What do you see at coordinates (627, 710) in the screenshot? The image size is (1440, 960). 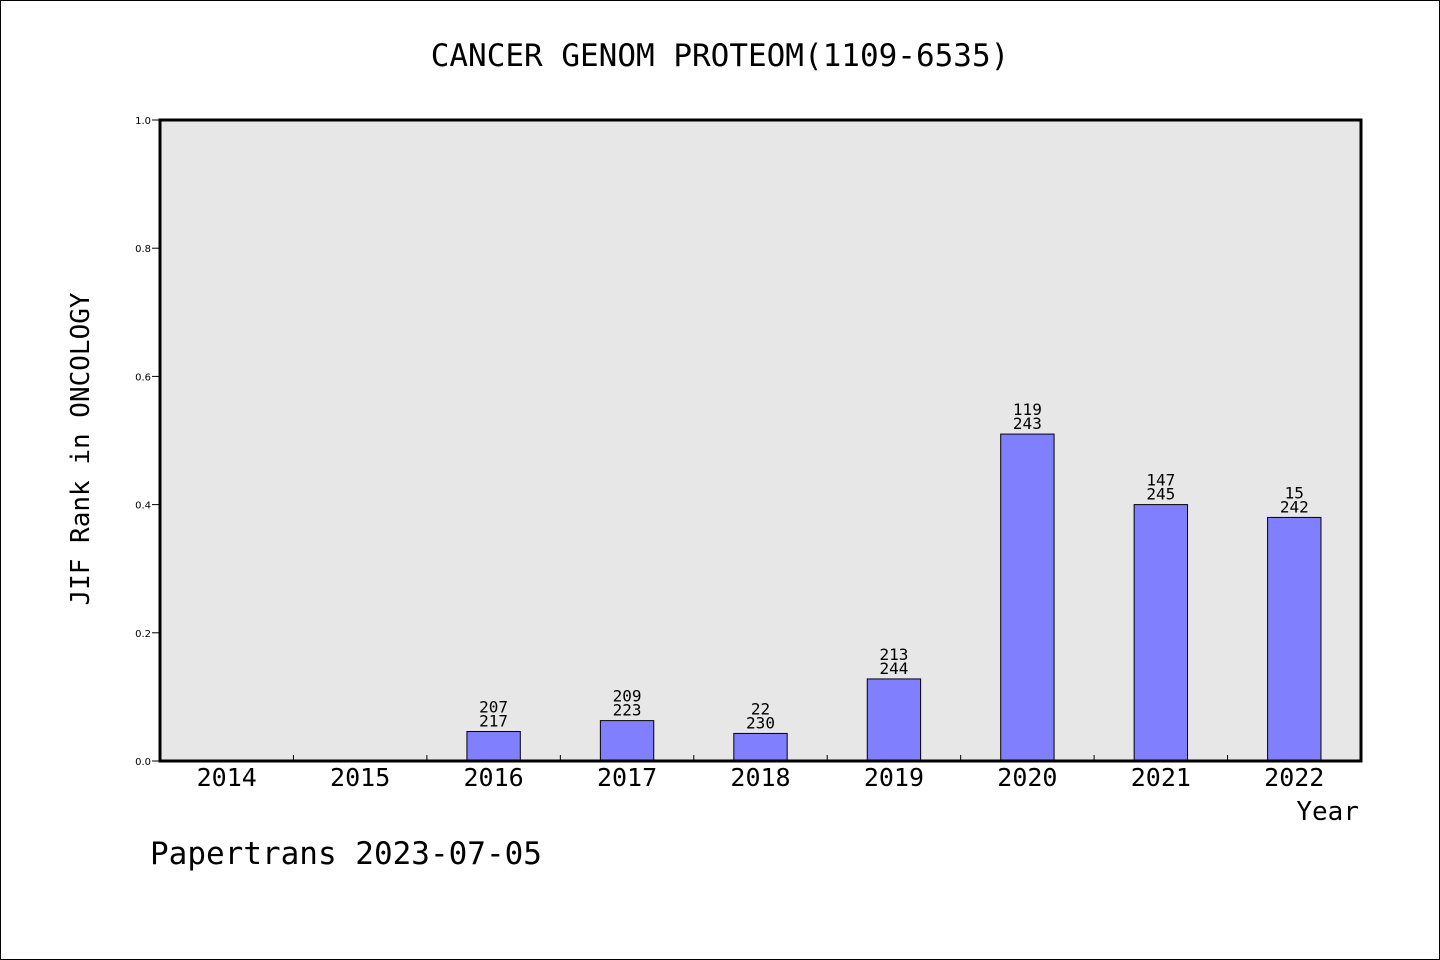 I see `bar-total-label: 223` at bounding box center [627, 710].